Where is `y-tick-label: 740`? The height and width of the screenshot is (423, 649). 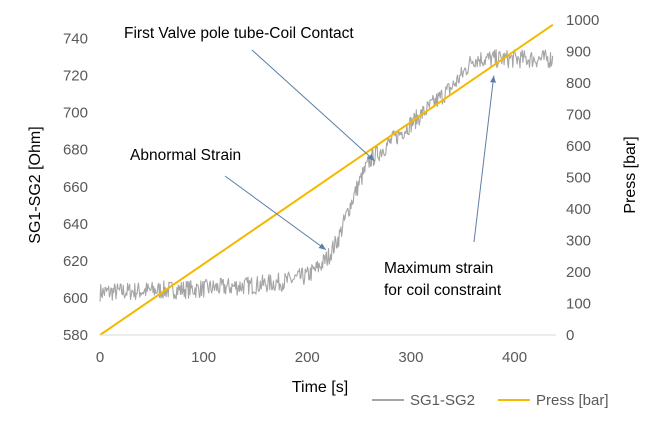 y-tick-label: 740 is located at coordinates (75, 39).